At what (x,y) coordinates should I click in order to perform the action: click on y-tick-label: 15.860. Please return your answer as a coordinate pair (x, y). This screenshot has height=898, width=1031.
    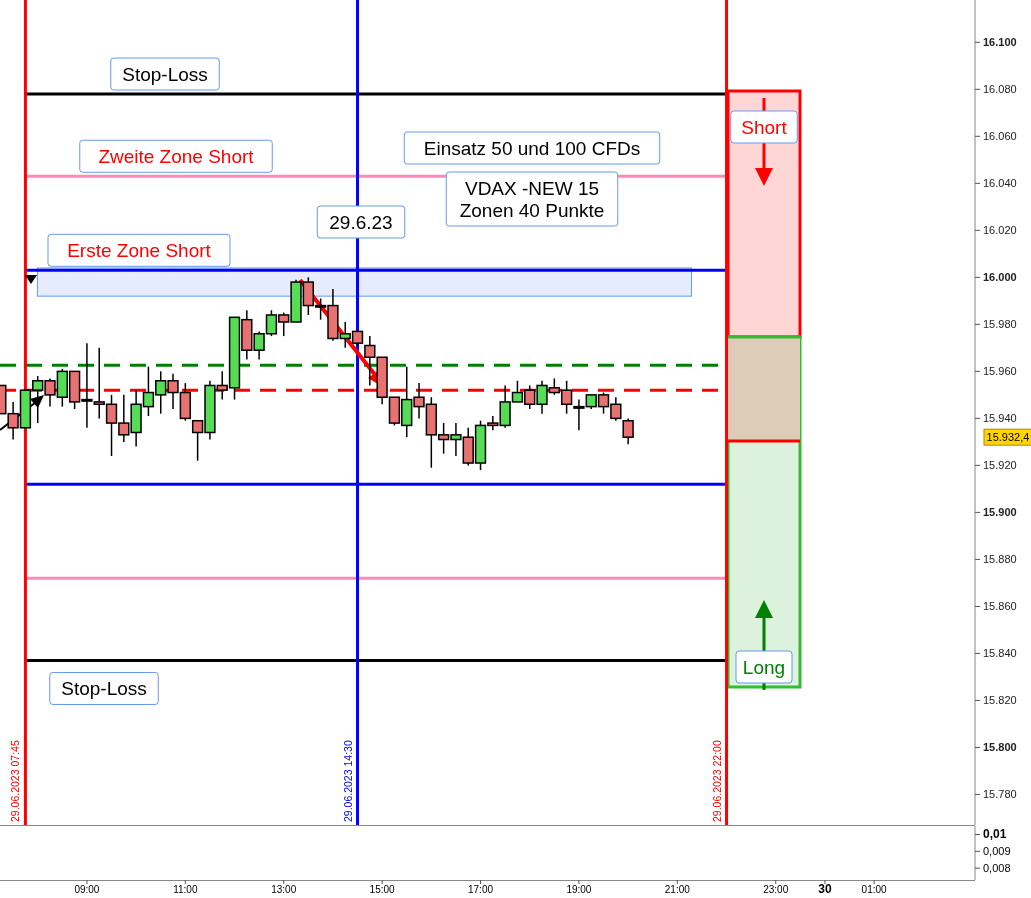
    Looking at the image, I should click on (1000, 606).